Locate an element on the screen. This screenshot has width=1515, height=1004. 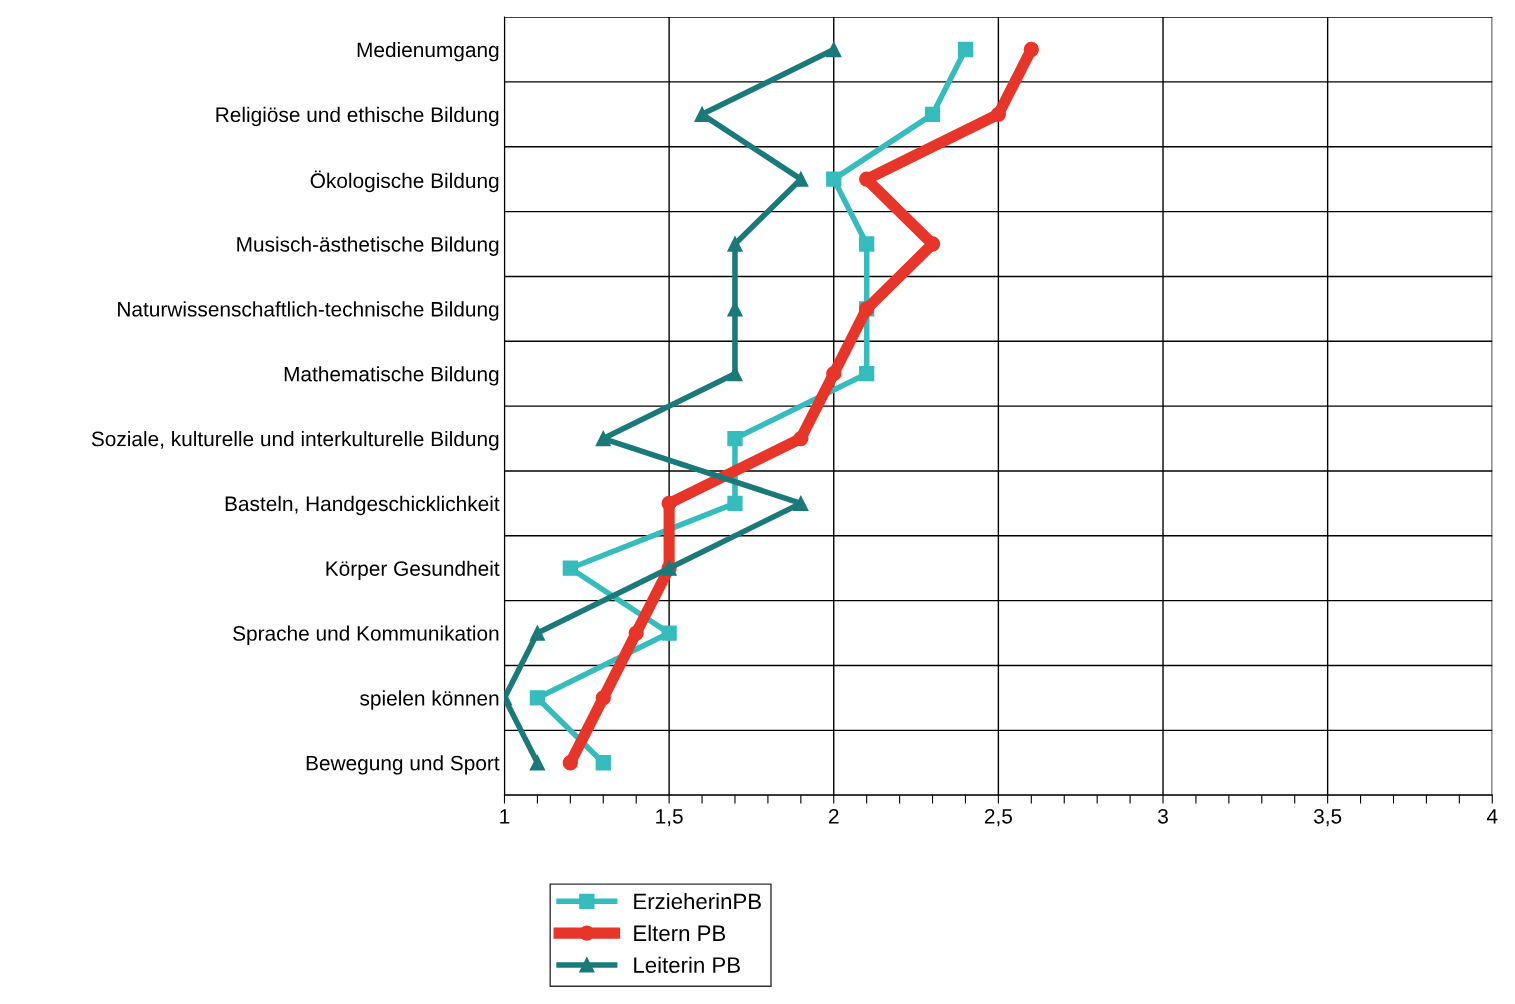
x-tick-label: 3,5 is located at coordinates (1327, 817).